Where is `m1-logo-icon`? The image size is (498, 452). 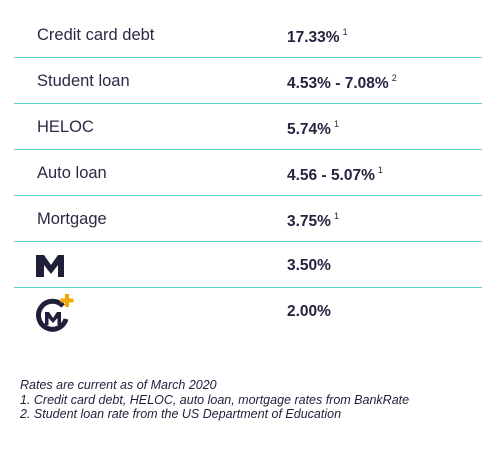
m1-logo-icon is located at coordinates (50, 266).